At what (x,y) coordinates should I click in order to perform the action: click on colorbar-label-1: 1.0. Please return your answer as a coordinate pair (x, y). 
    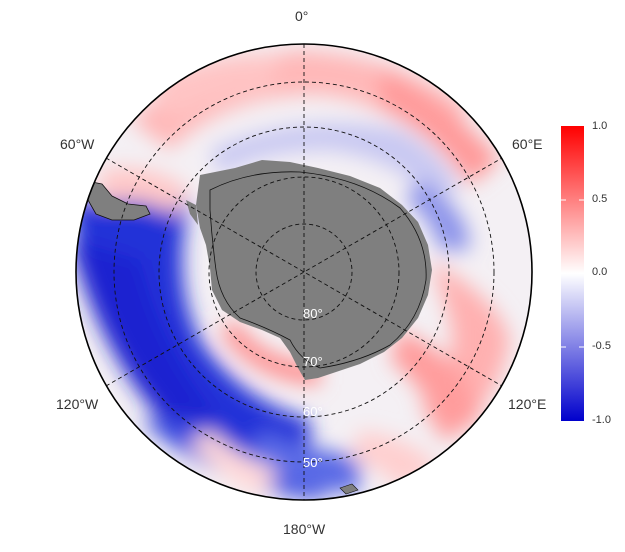
    Looking at the image, I should click on (600, 126).